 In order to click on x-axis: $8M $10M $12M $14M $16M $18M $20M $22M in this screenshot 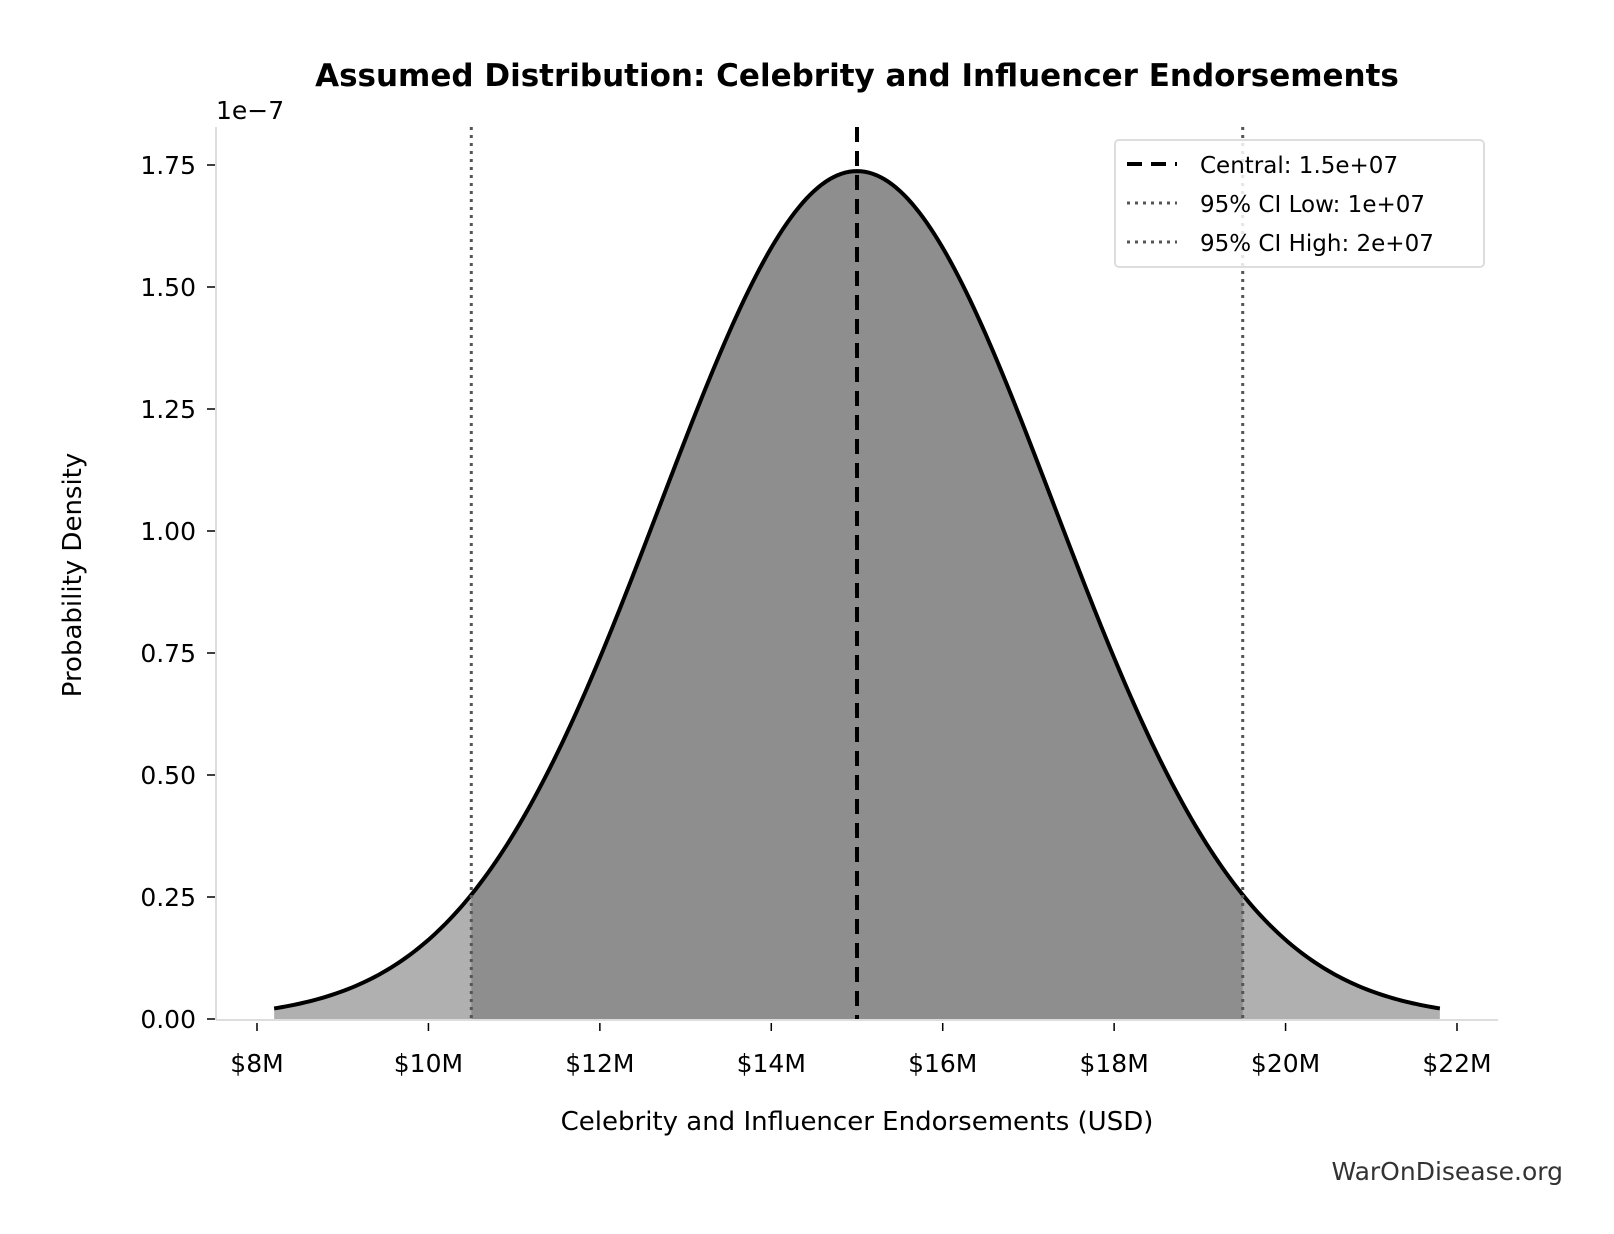, I will do `click(861, 1050)`.